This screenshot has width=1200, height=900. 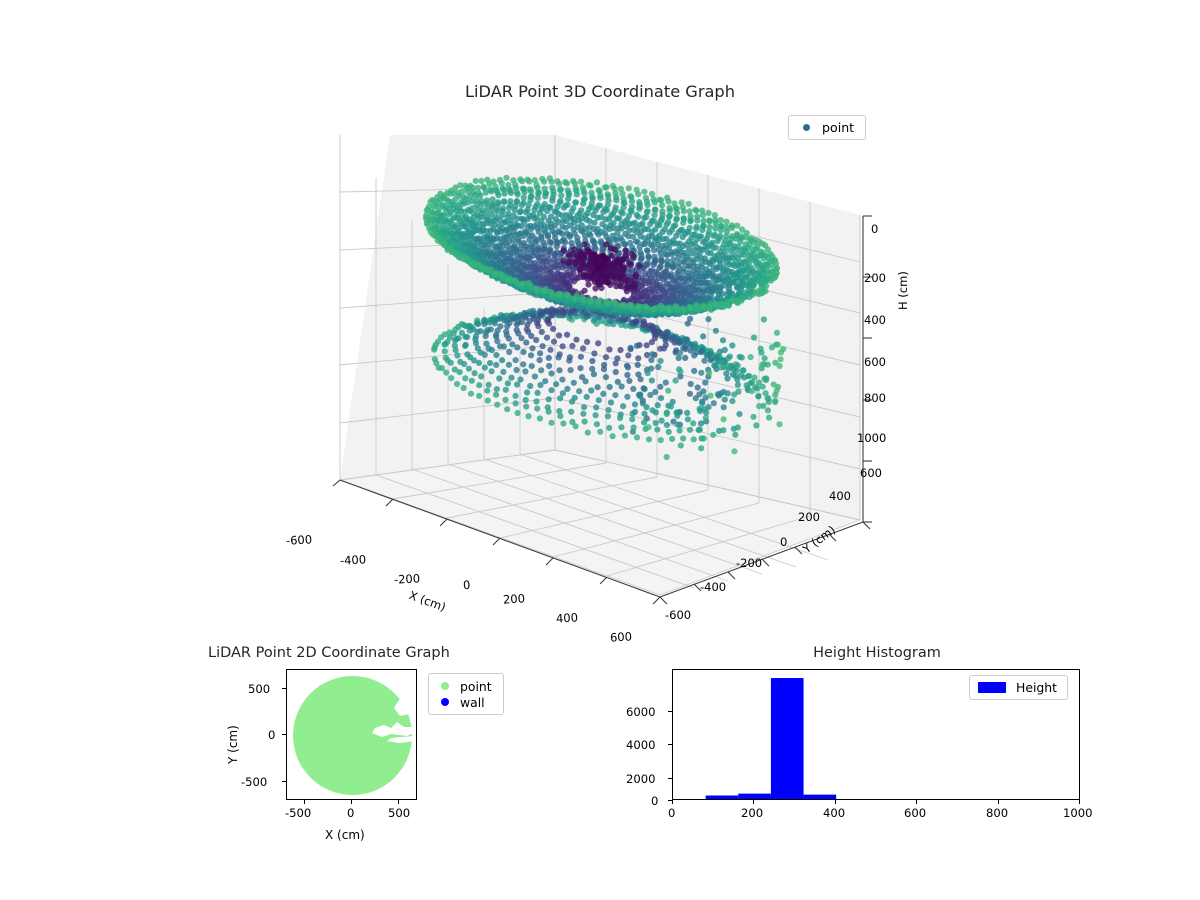 What do you see at coordinates (600, 91) in the screenshot?
I see `chart-3d-title: LiDAR Point 3D Coordinate Graph` at bounding box center [600, 91].